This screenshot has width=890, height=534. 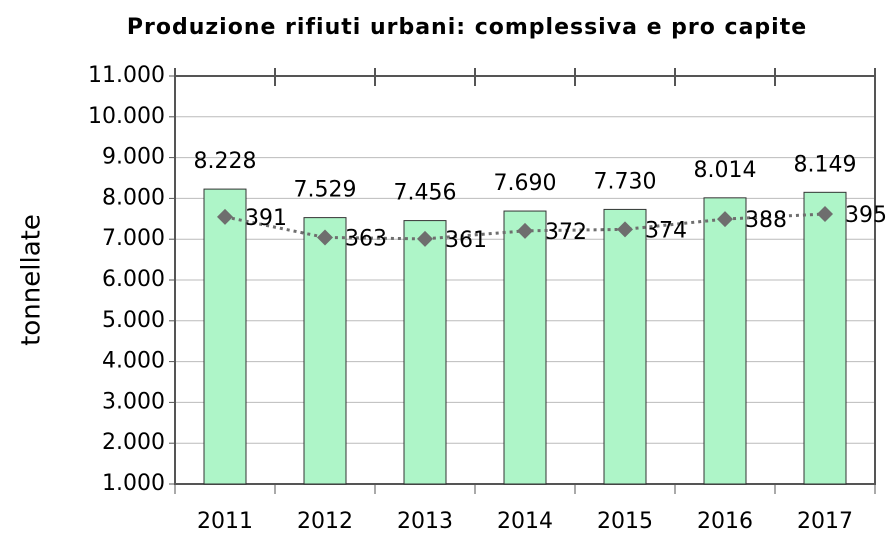 I want to click on per-capita-label: 395, so click(x=866, y=215).